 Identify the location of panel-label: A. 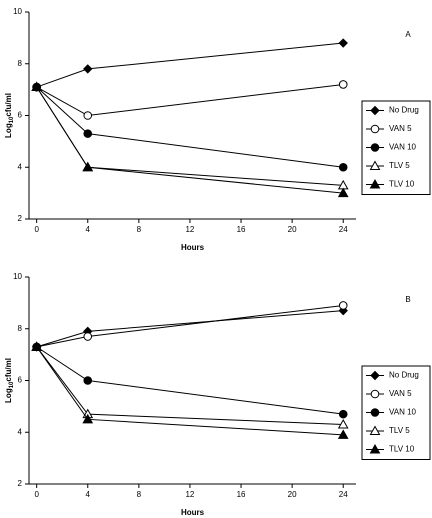
(408, 34).